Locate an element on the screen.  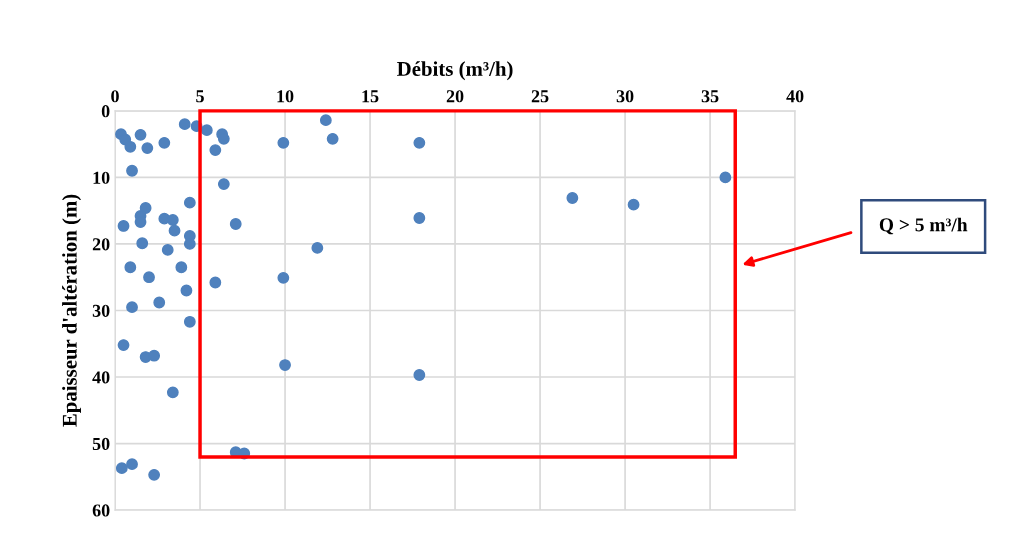
x-tick-label: 40 is located at coordinates (795, 96).